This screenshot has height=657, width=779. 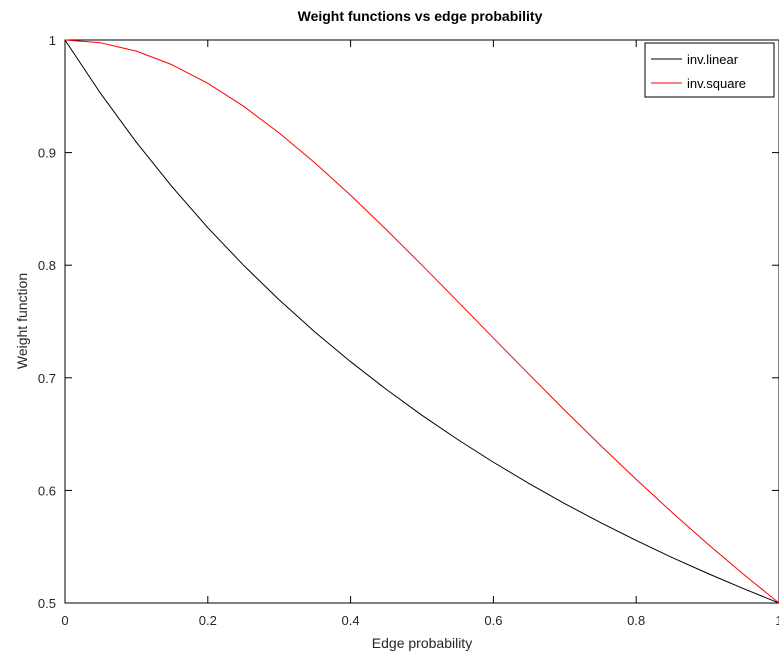 What do you see at coordinates (47, 153) in the screenshot?
I see `y-tick-label: 0.9` at bounding box center [47, 153].